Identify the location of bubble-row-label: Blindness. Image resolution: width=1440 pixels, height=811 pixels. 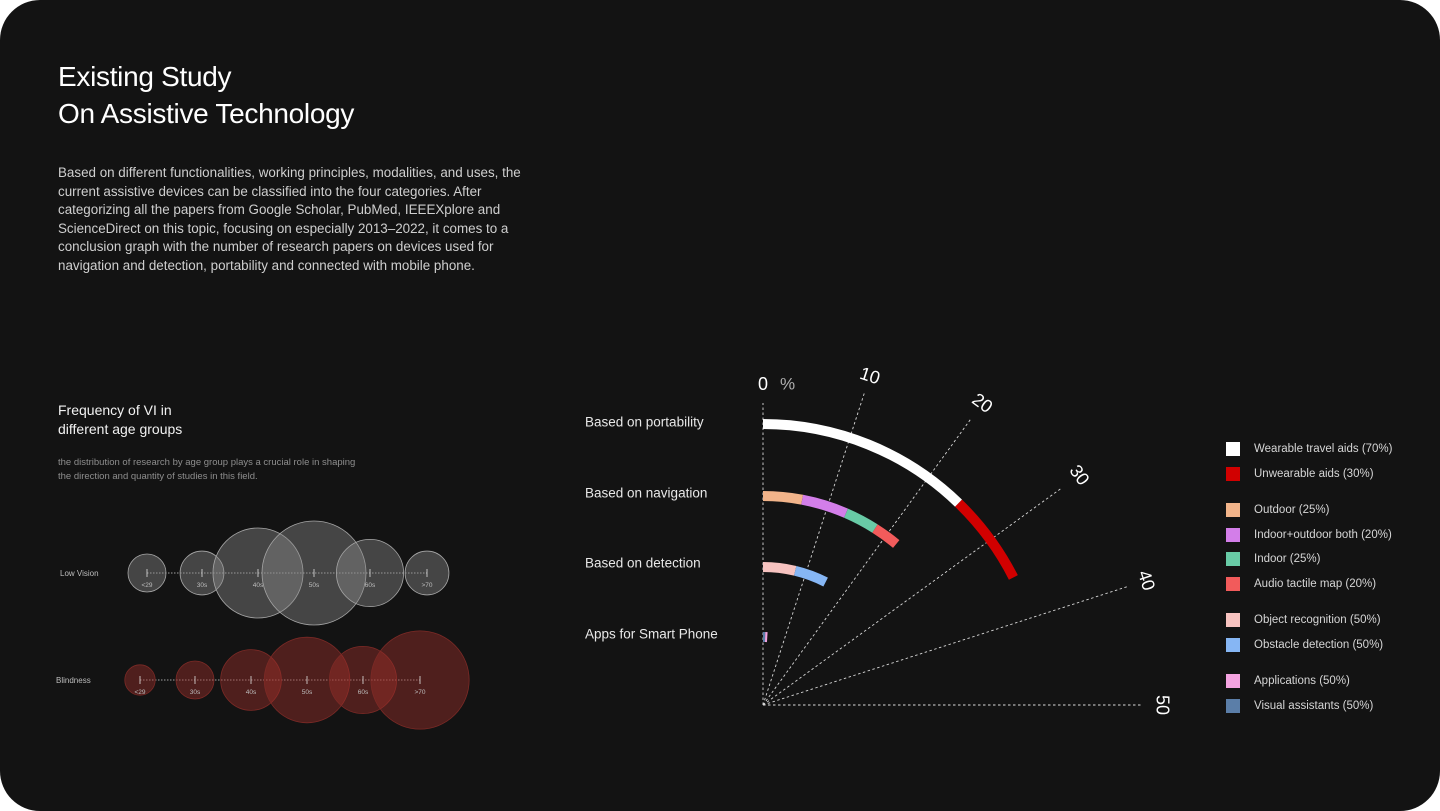
(73, 680).